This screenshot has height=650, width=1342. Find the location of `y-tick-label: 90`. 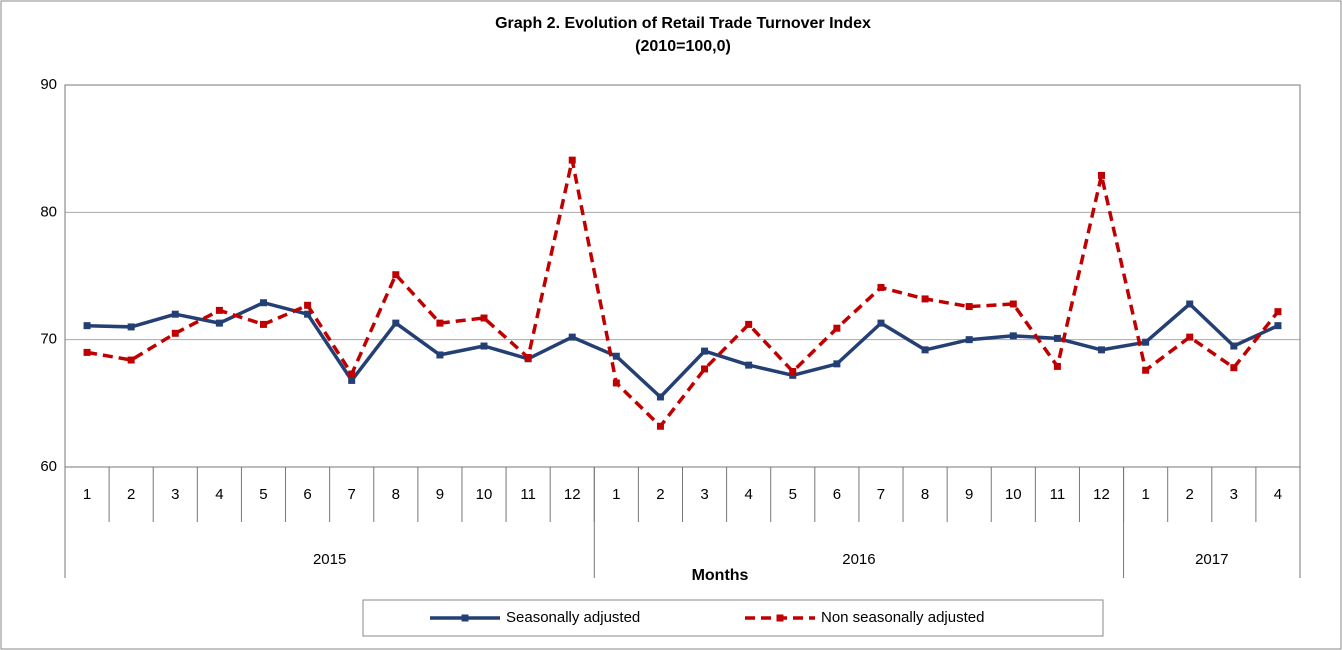

y-tick-label: 90 is located at coordinates (48, 84).